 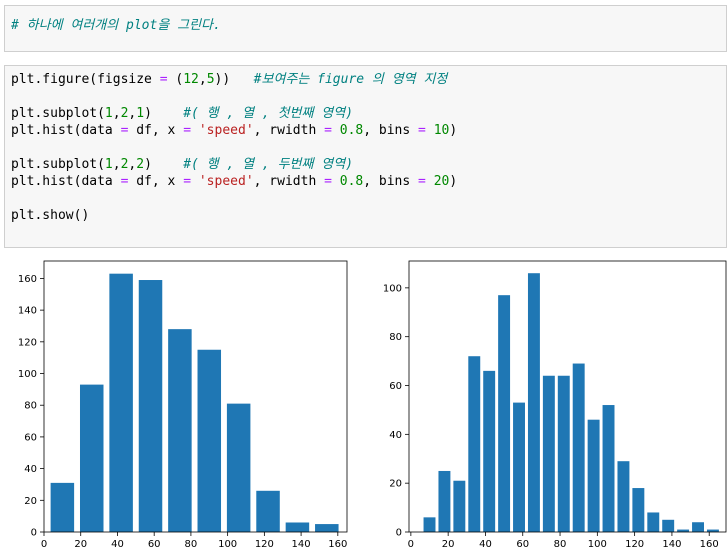 What do you see at coordinates (27, 279) in the screenshot?
I see `y-tick-label: 160` at bounding box center [27, 279].